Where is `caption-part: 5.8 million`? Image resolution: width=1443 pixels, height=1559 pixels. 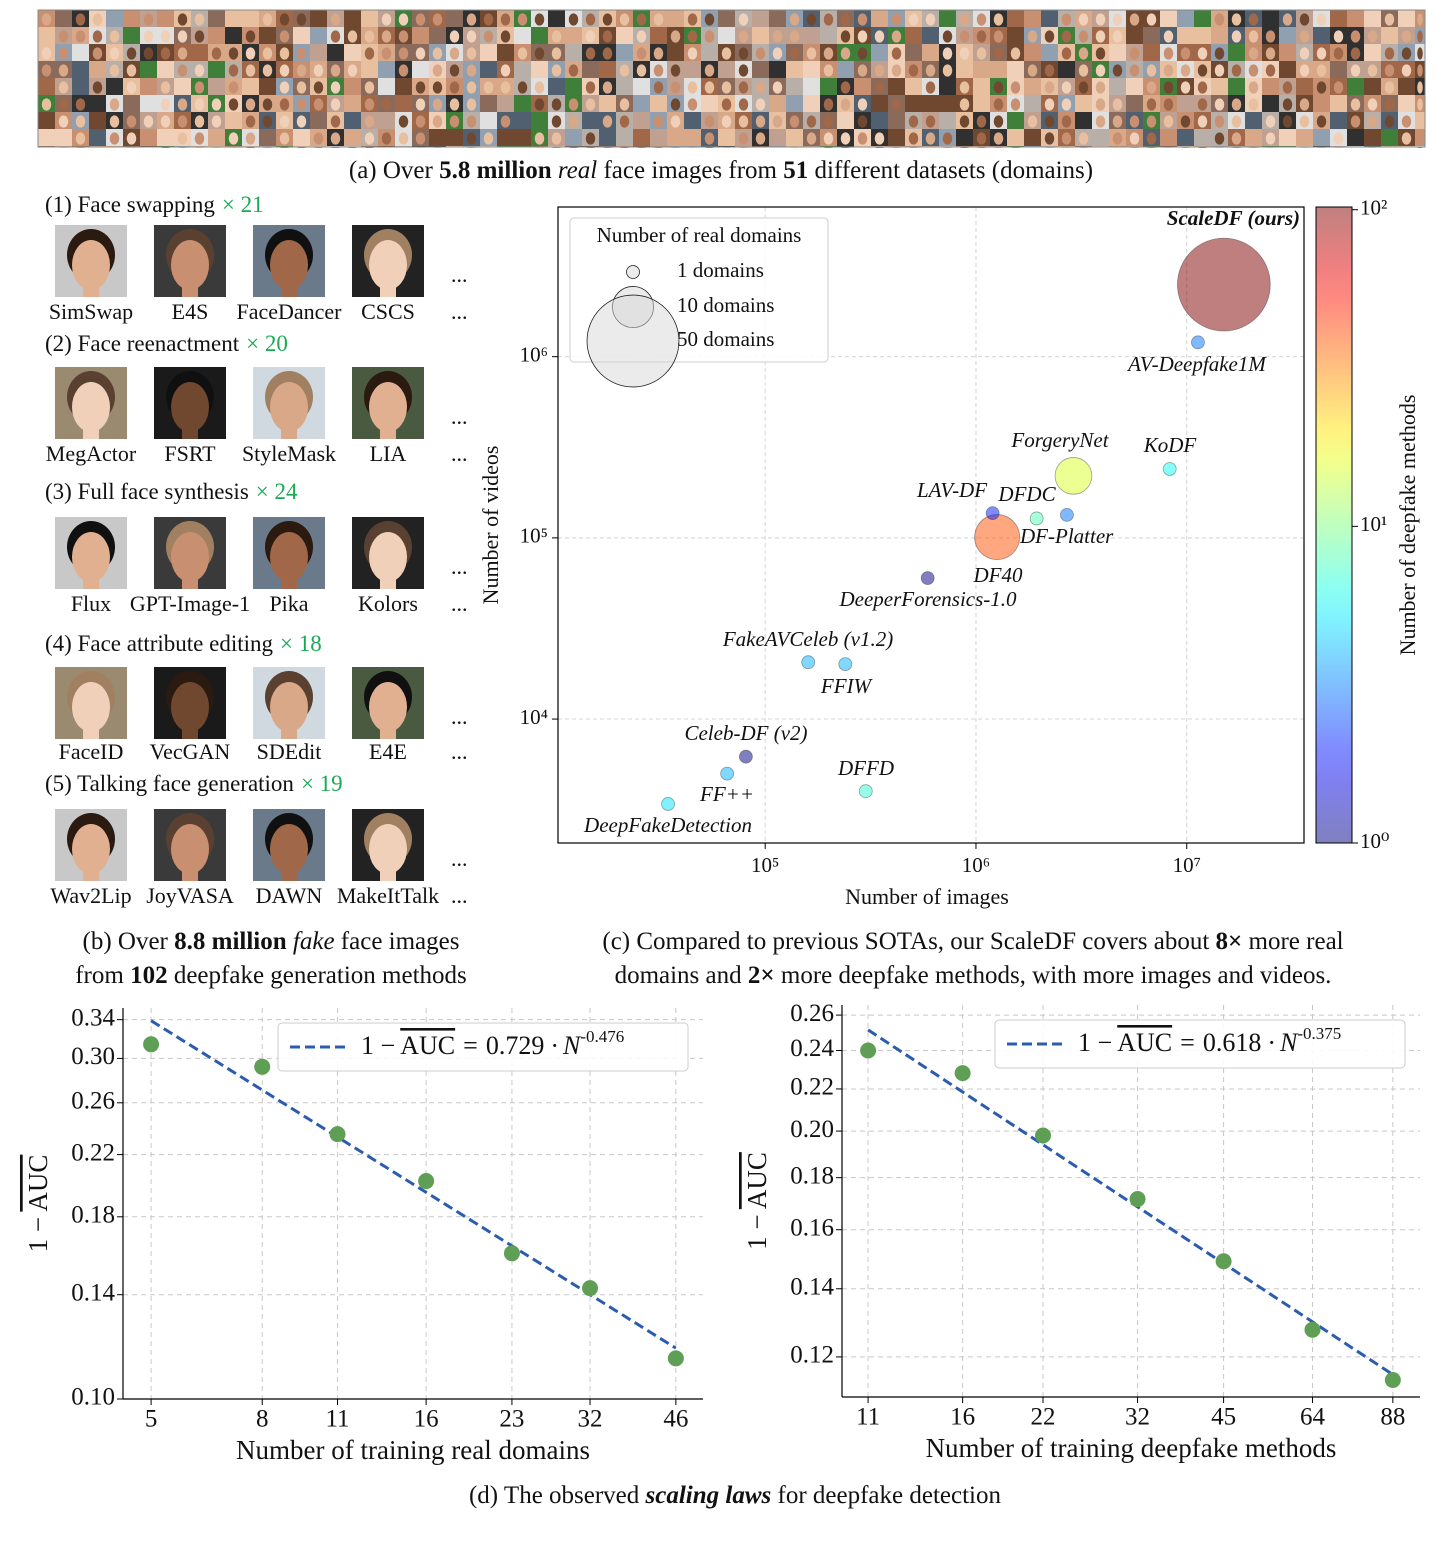
caption-part: 5.8 million is located at coordinates (498, 170).